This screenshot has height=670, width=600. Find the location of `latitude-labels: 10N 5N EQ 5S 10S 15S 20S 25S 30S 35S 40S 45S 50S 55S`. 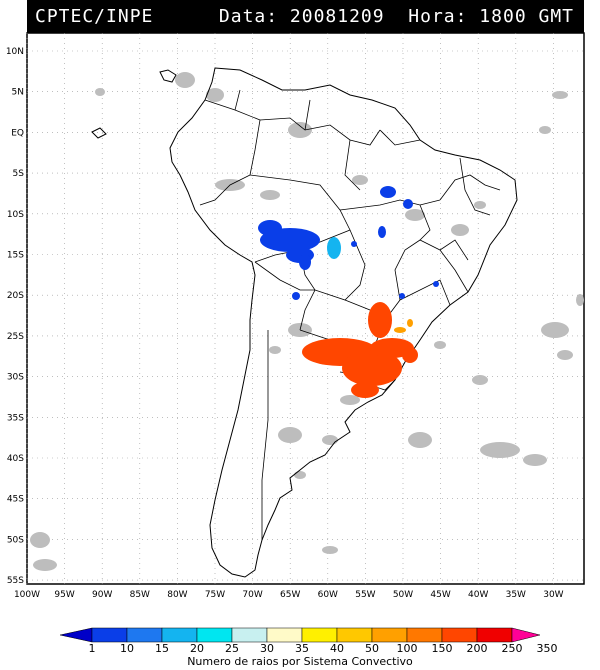

latitude-labels: 10N 5N EQ 5S 10S 15S 20S 25S 30S 35S 40S 45S 50S 55S is located at coordinates (15, 316).